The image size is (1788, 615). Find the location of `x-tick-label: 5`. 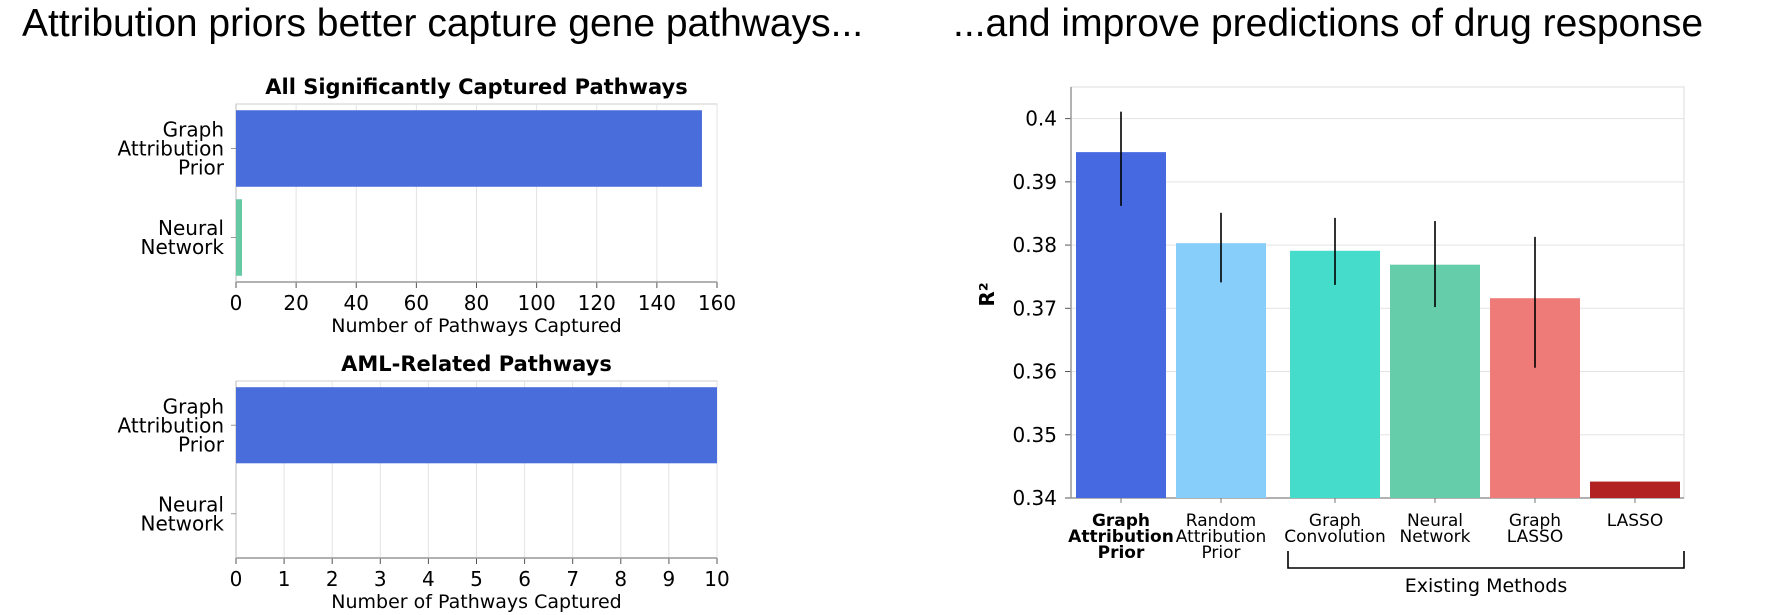

x-tick-label: 5 is located at coordinates (476, 579).